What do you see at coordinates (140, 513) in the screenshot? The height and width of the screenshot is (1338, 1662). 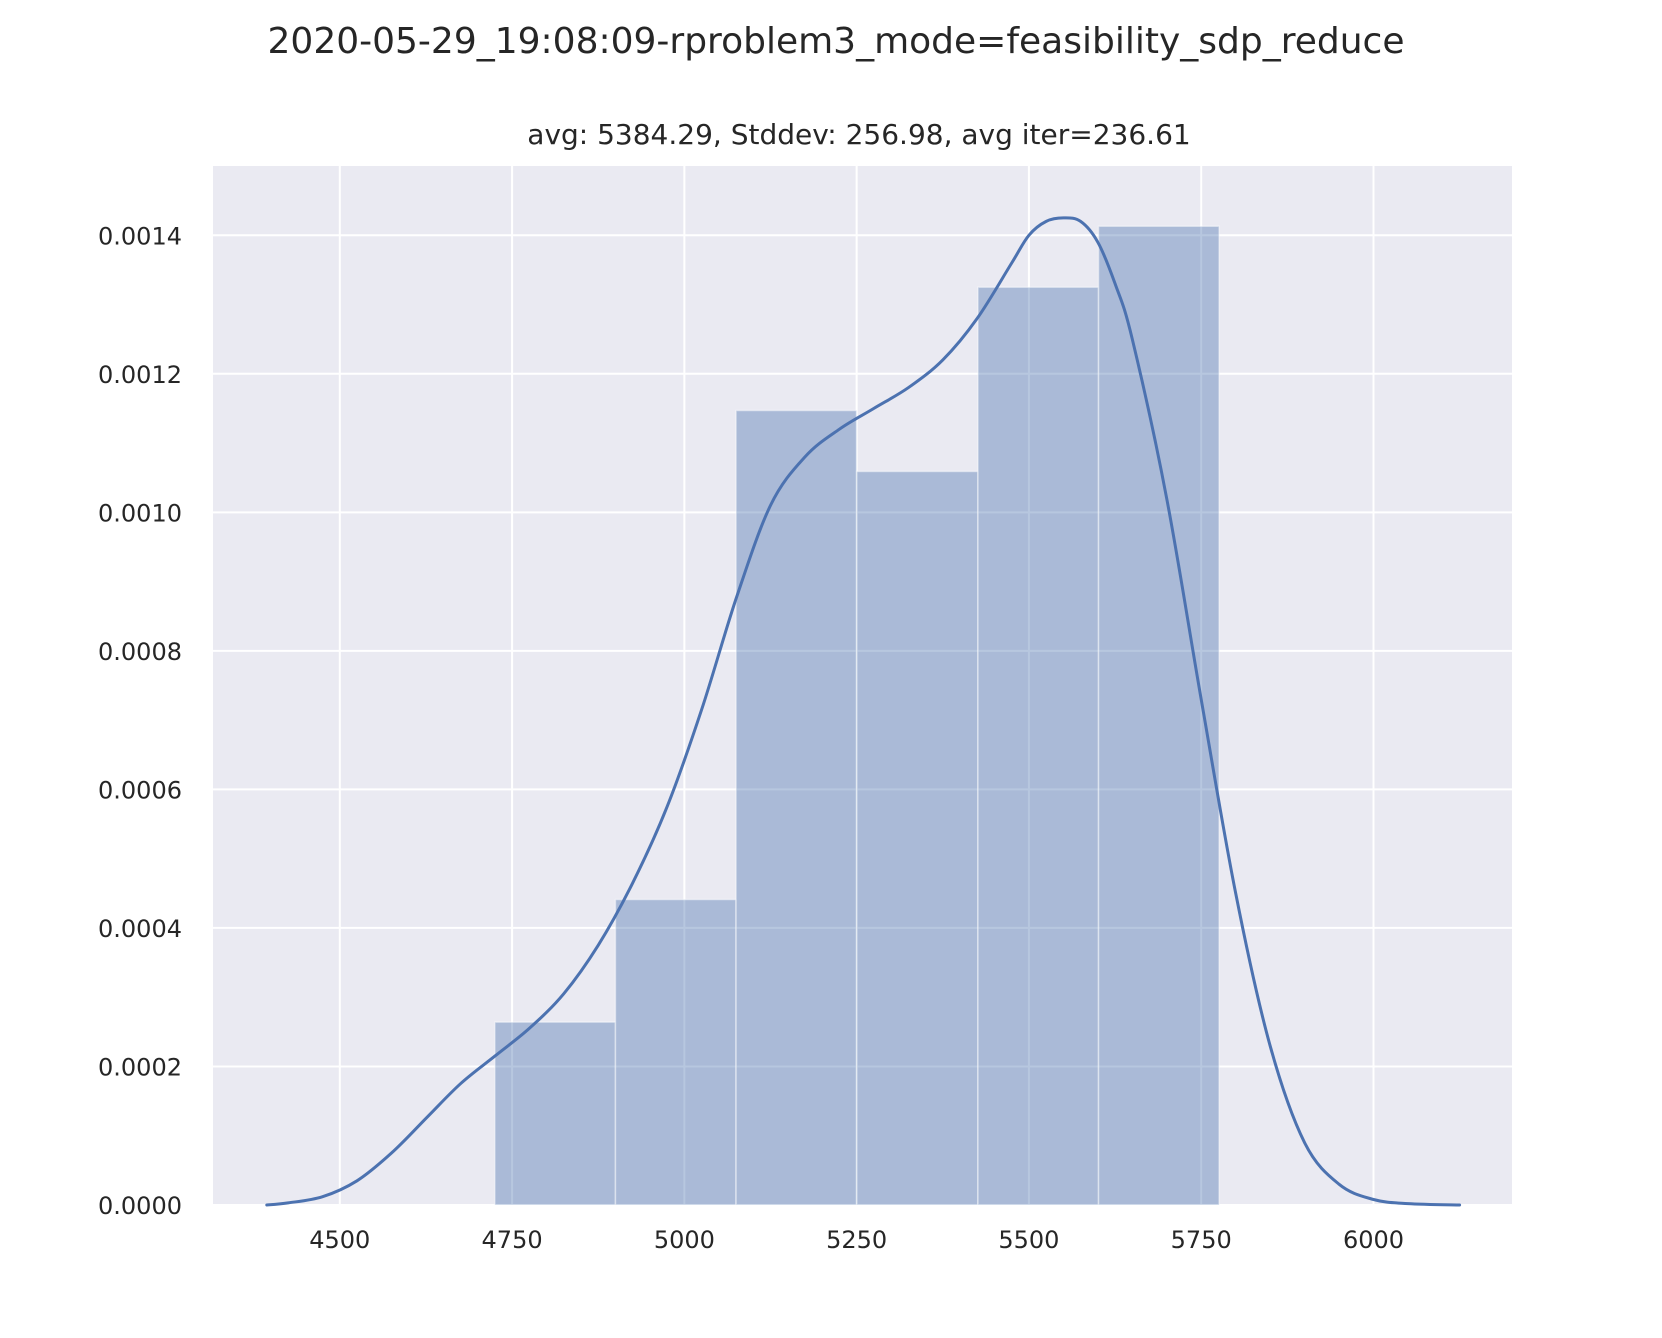 I see `y-tick-label: 0.0010` at bounding box center [140, 513].